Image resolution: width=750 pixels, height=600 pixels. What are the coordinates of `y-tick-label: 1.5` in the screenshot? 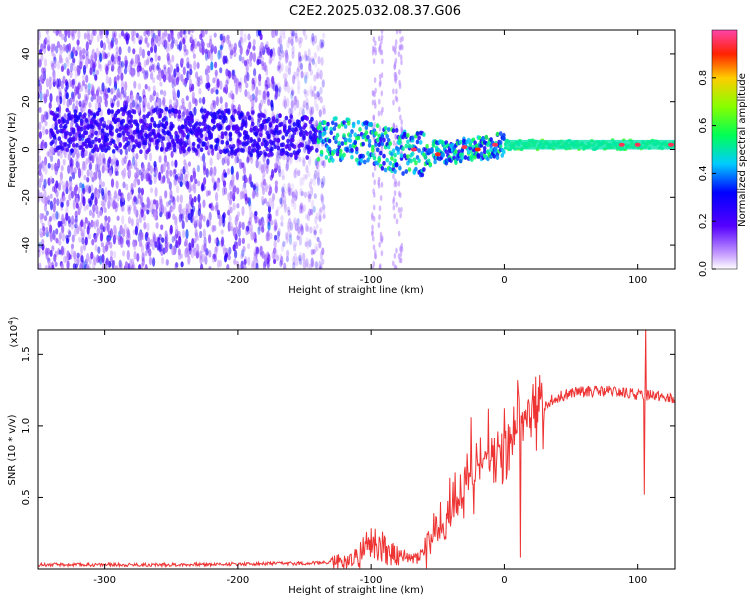 It's located at (26, 354).